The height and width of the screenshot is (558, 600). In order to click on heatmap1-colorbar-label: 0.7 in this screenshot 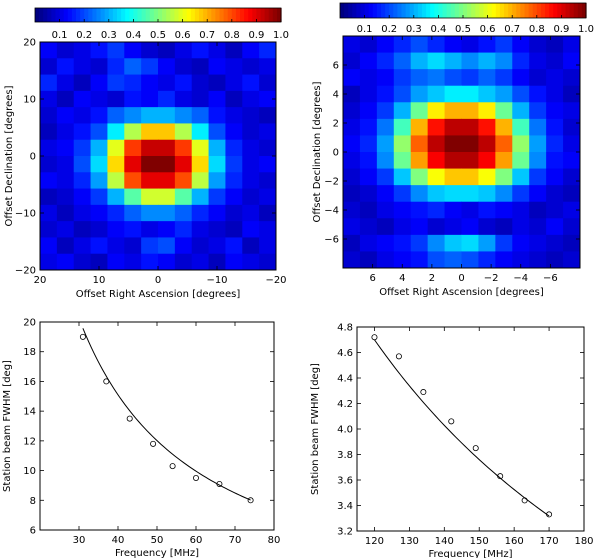, I will do `click(207, 35)`.